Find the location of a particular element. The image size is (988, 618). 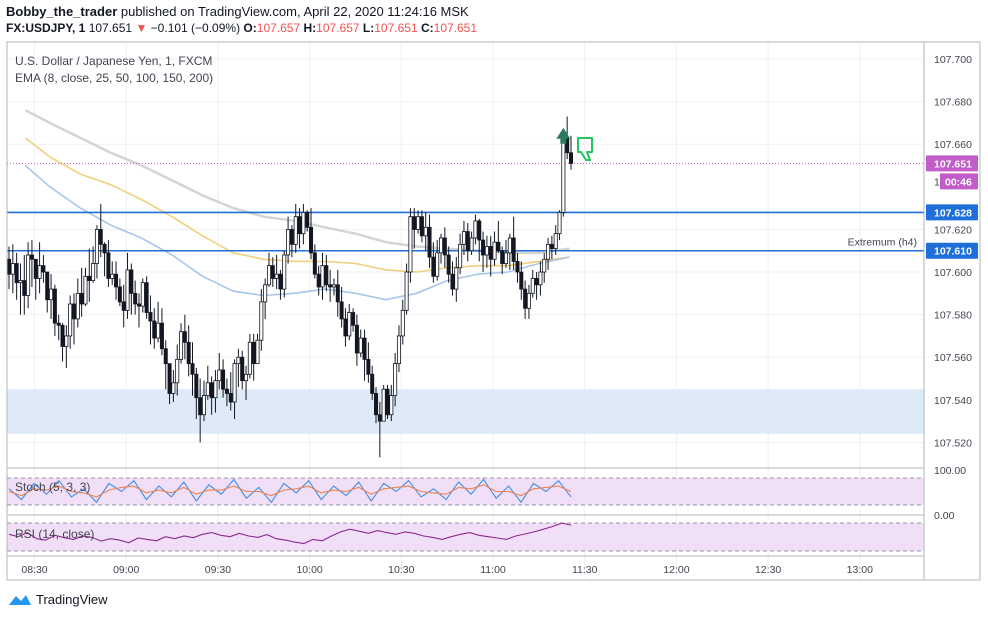

author-name: Bobby_the_trader is located at coordinates (62, 11).